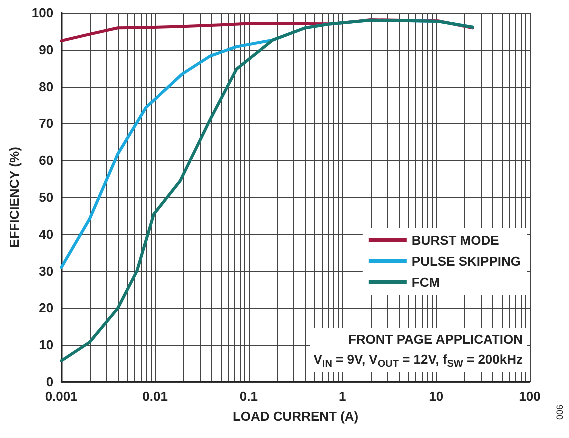 The image size is (569, 438). What do you see at coordinates (155, 396) in the screenshot?
I see `x-tick-label: 0.01` at bounding box center [155, 396].